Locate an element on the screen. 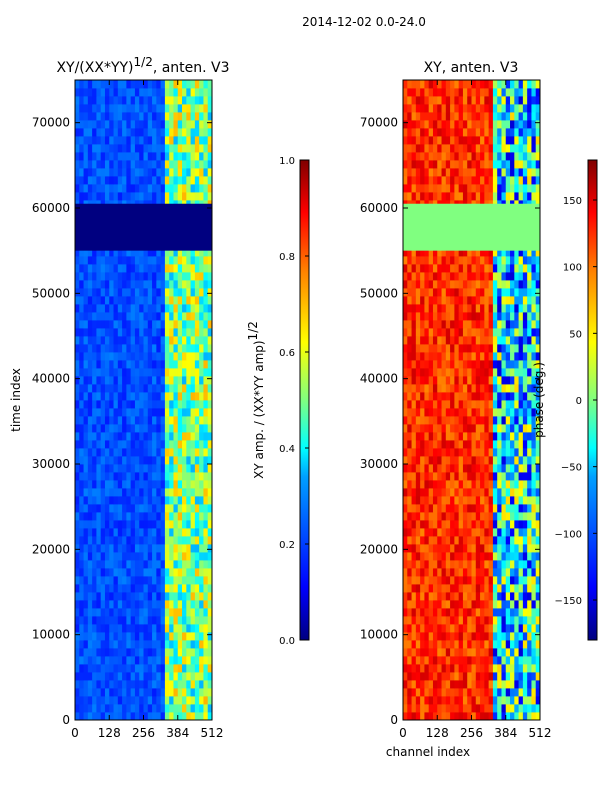  amplitude-title-exp: 1/2 is located at coordinates (143, 62).